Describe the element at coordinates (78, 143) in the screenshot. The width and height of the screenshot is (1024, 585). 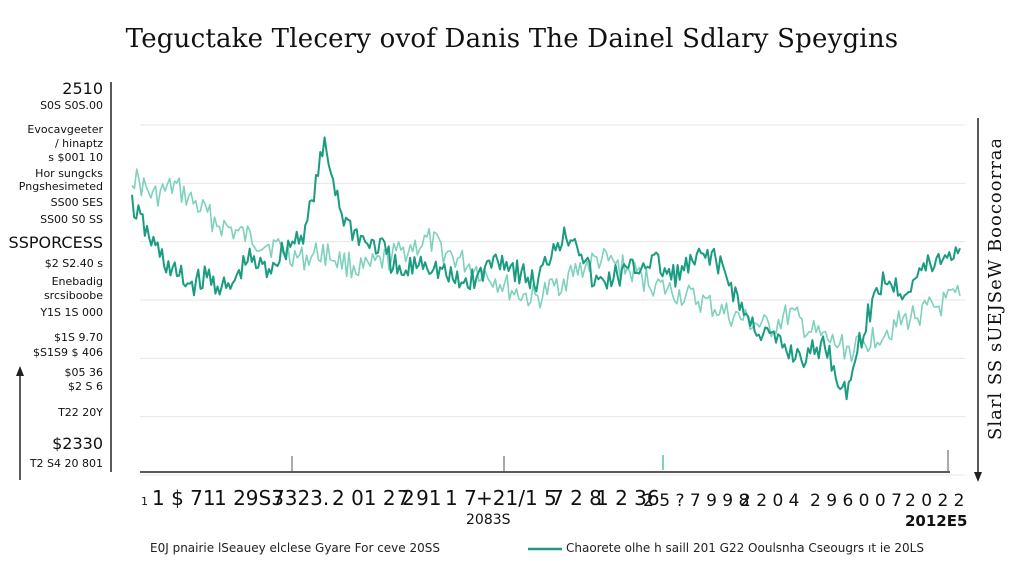
I see `y-label: / hinaptz` at that location.